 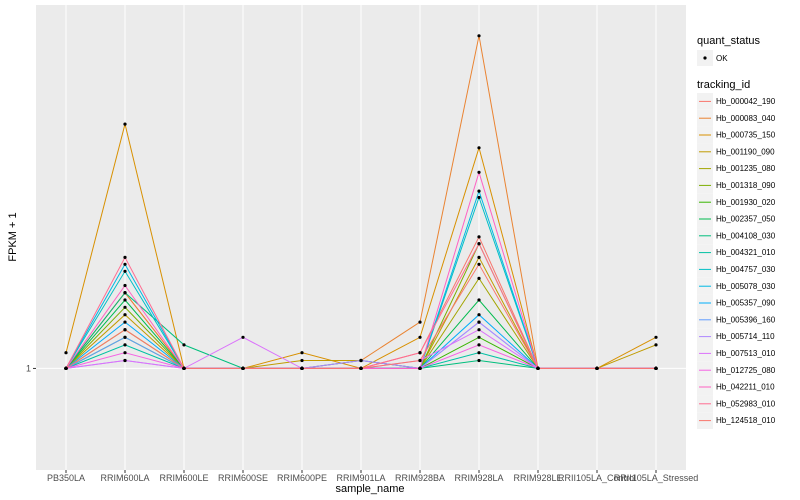 What do you see at coordinates (360, 478) in the screenshot?
I see `x-tick-label: RRIM901LA` at bounding box center [360, 478].